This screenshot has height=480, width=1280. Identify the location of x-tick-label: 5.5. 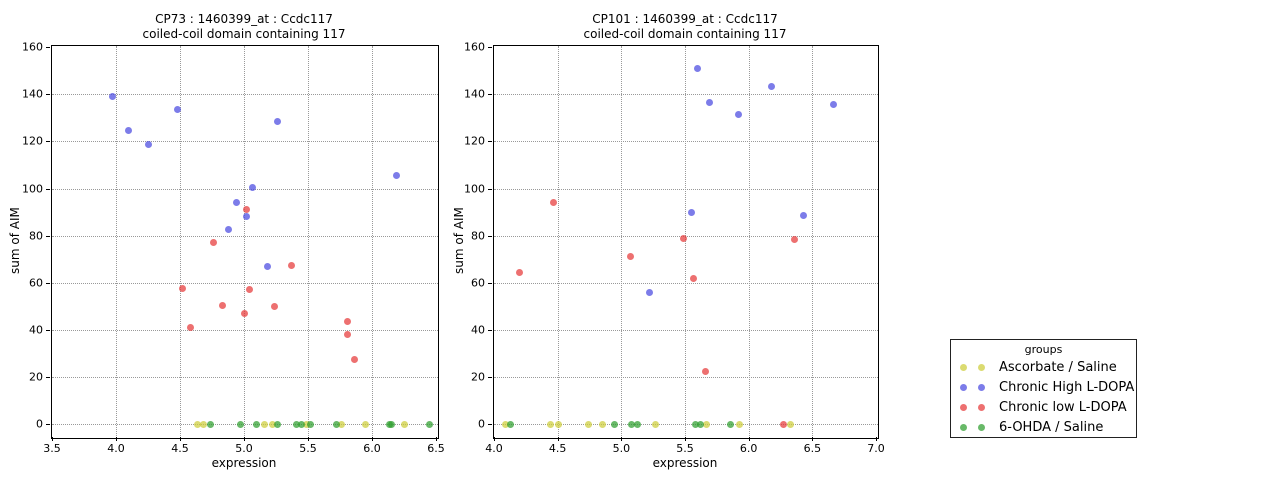
(685, 448).